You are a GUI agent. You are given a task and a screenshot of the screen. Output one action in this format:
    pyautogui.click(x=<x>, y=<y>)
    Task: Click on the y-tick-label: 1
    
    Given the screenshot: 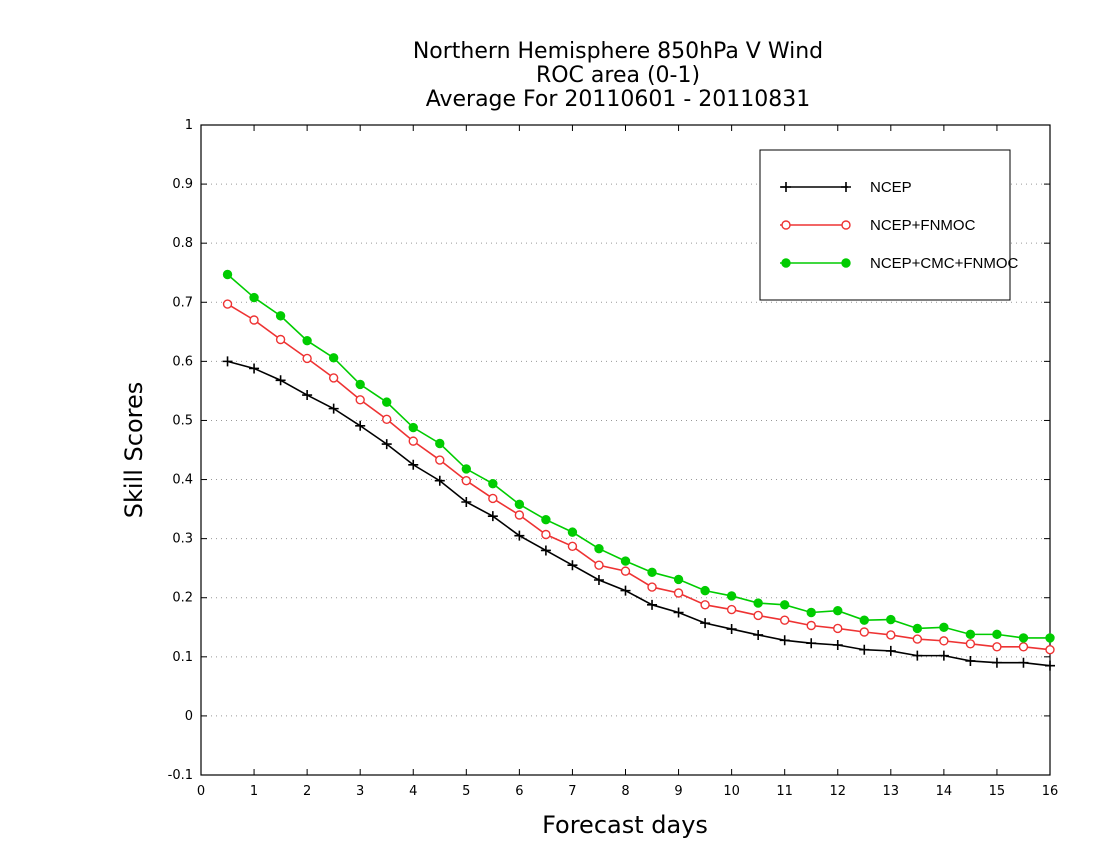 What is the action you would take?
    pyautogui.click(x=189, y=125)
    